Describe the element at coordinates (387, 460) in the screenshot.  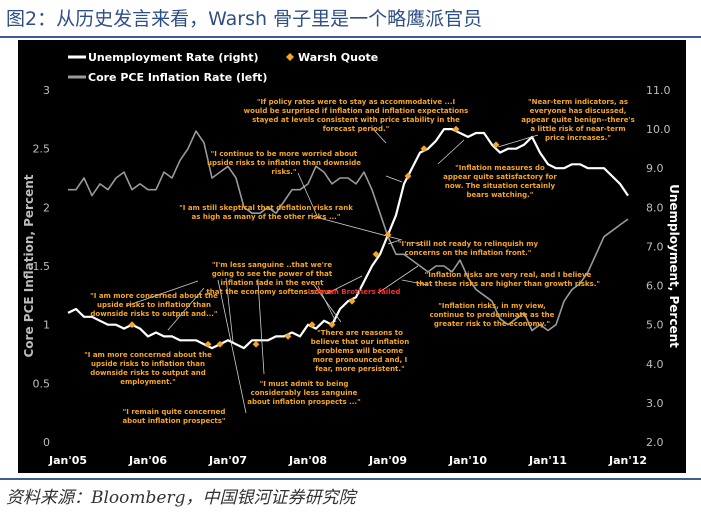
I see `x-tick-label: Jan'09` at that location.